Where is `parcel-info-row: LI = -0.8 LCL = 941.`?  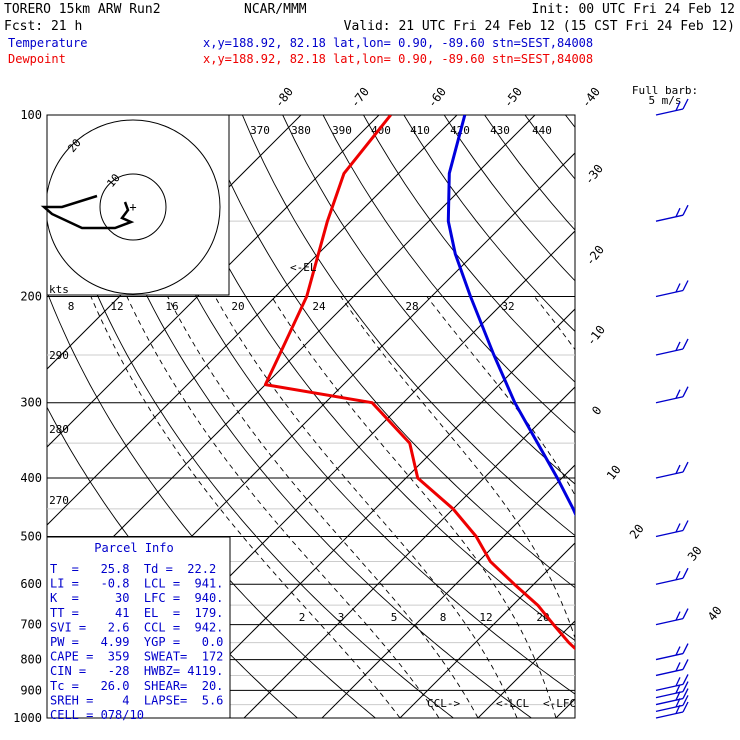
parcel-info-row: LI = -0.8 LCL = 941. is located at coordinates (136, 584).